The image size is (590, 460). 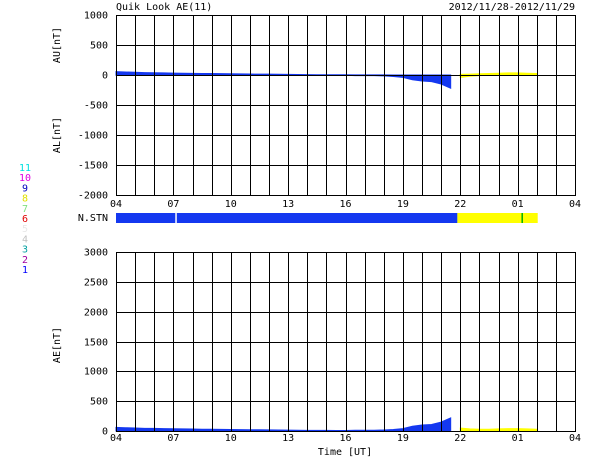 What do you see at coordinates (25, 219) in the screenshot?
I see `station-legend-label: 6` at bounding box center [25, 219].